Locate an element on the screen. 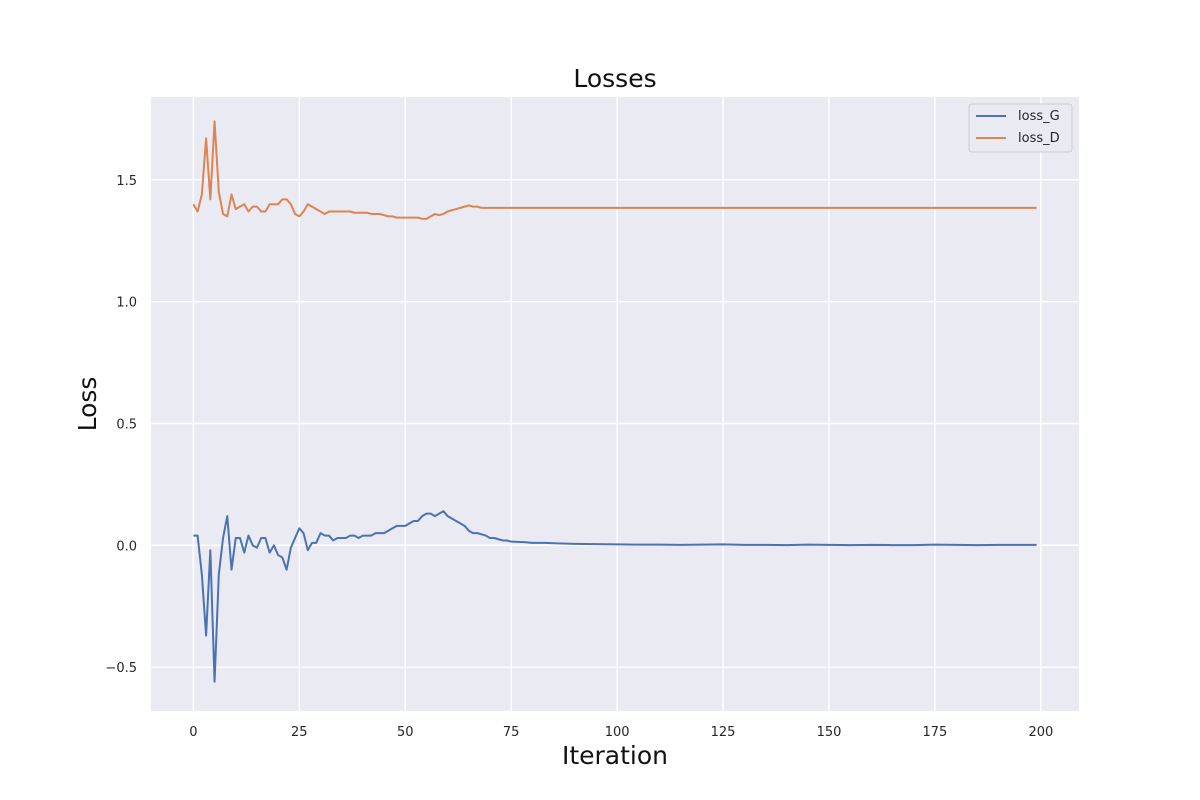 This screenshot has height=800, width=1200. legend-label-loss-d: loss_D is located at coordinates (1039, 138).